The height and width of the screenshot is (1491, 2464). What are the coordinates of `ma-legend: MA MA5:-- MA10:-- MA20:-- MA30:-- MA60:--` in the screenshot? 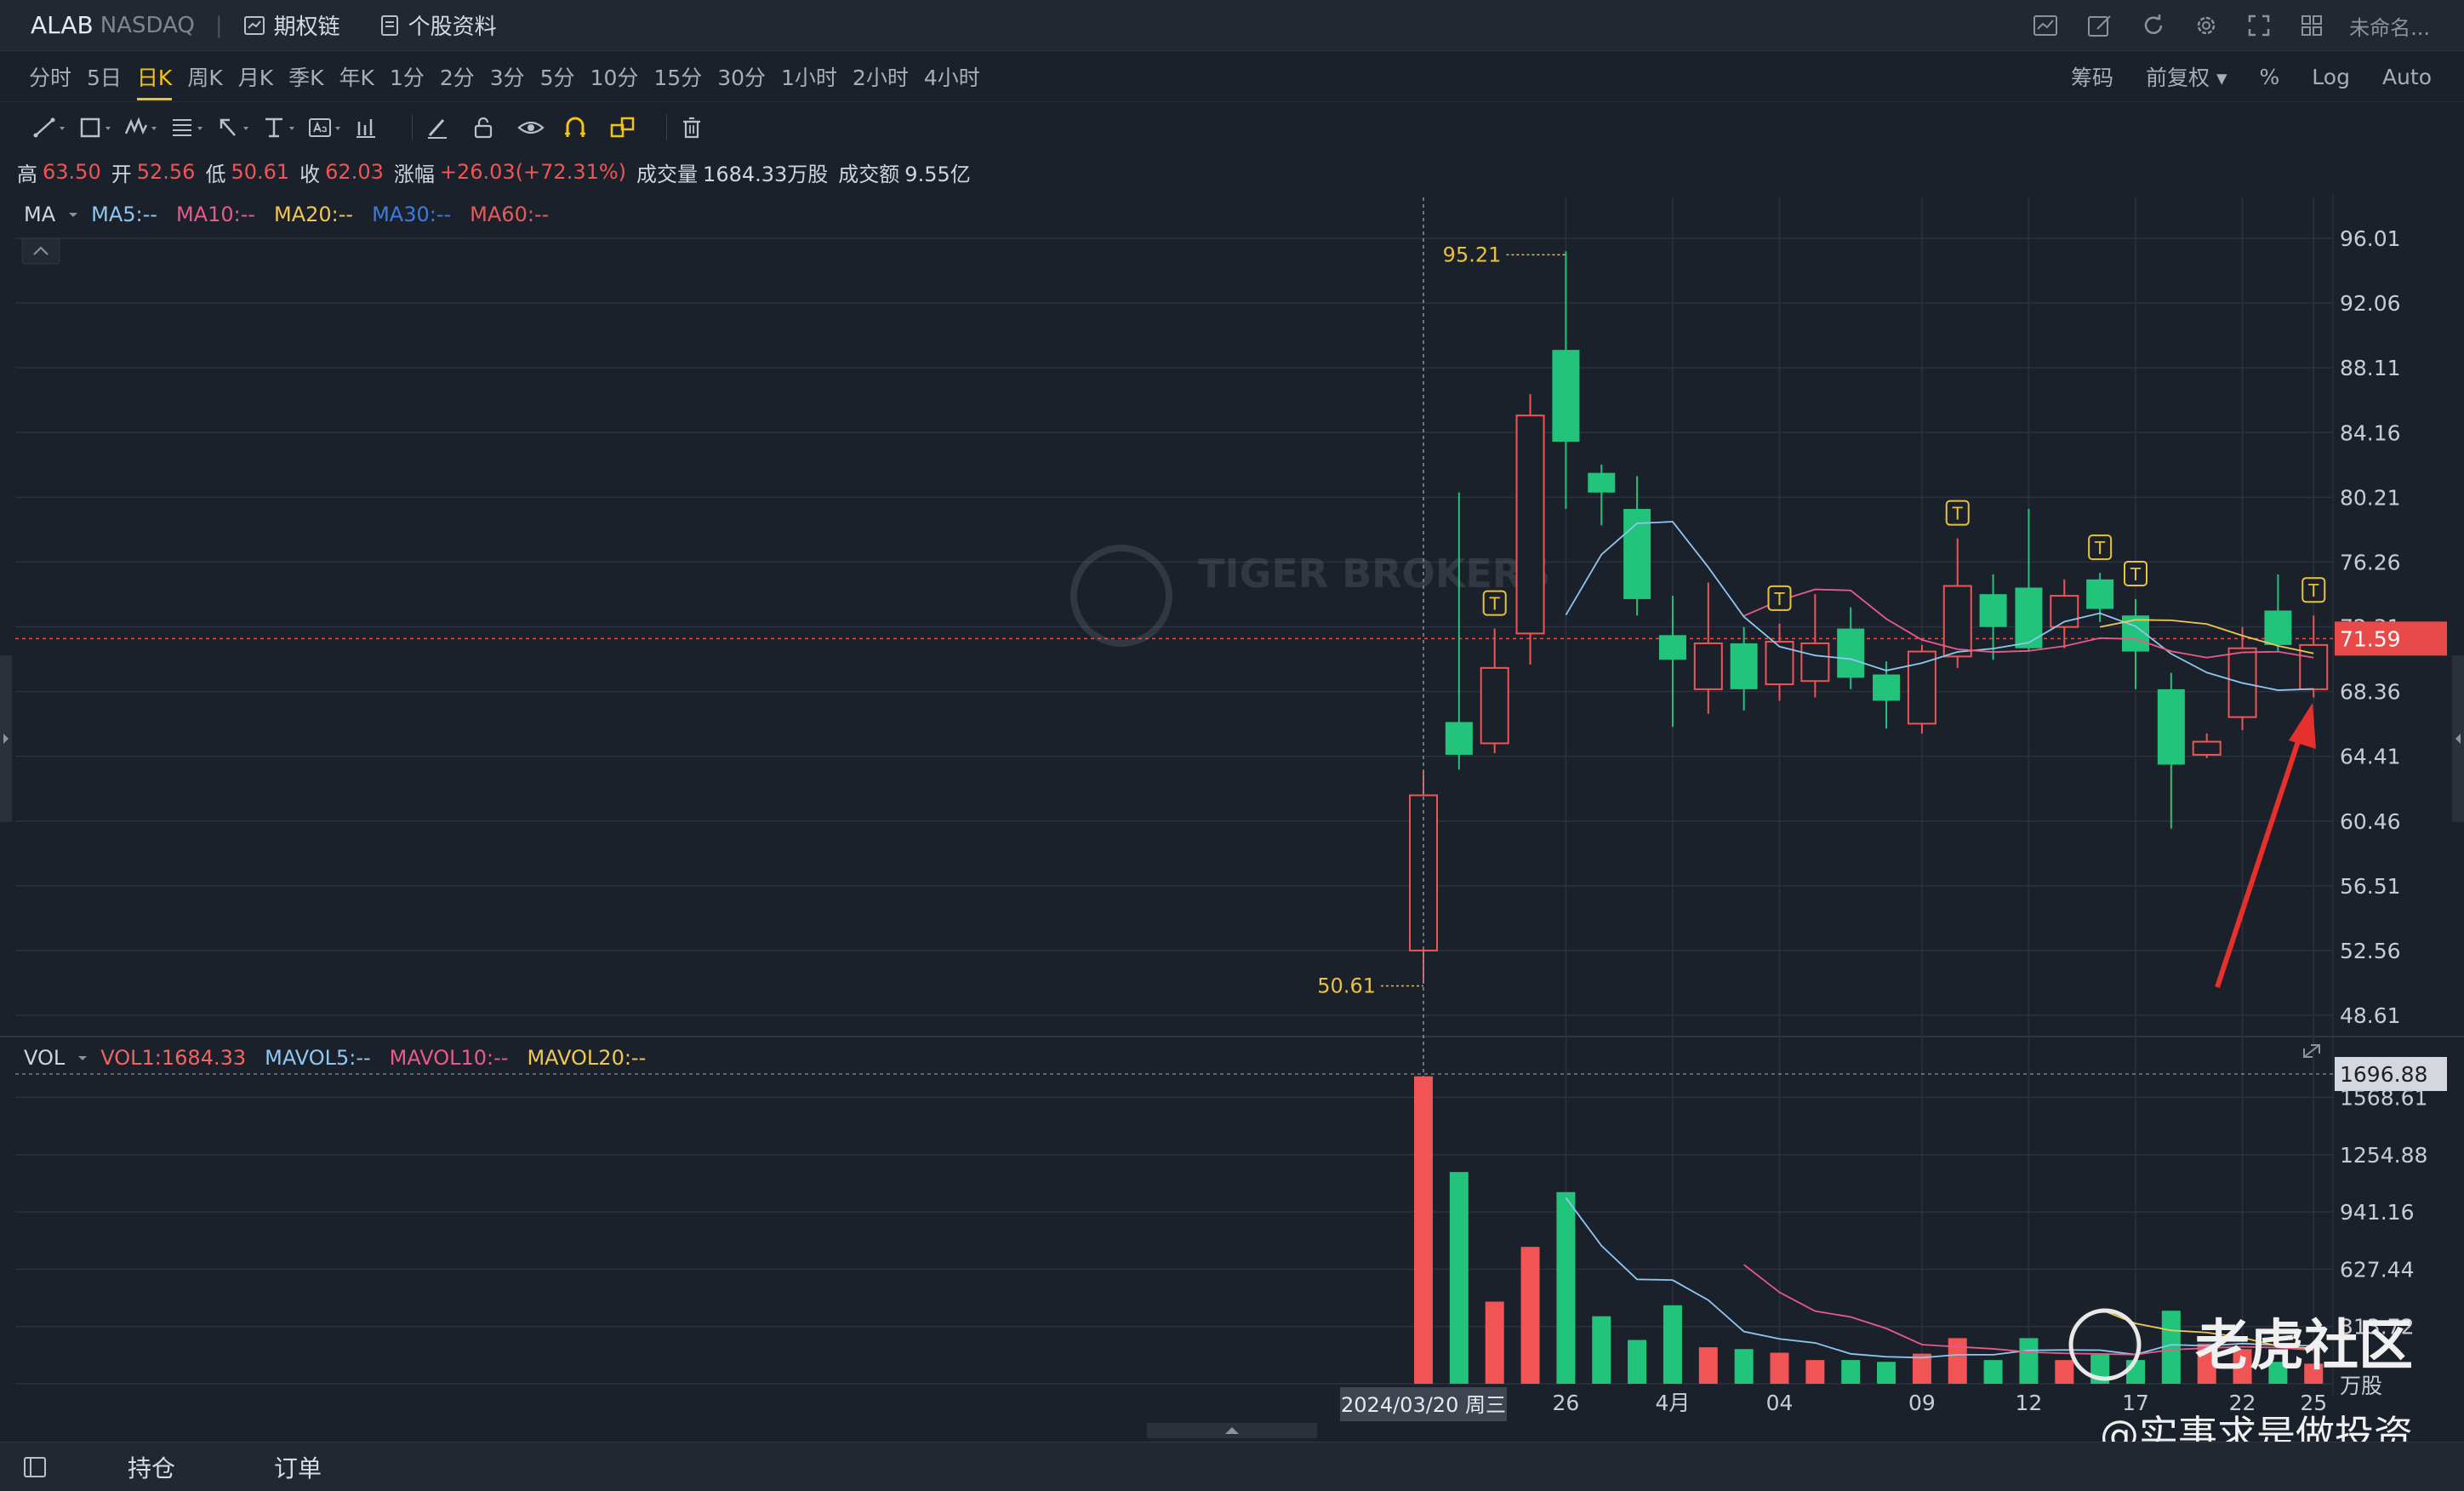 It's located at (1232, 214).